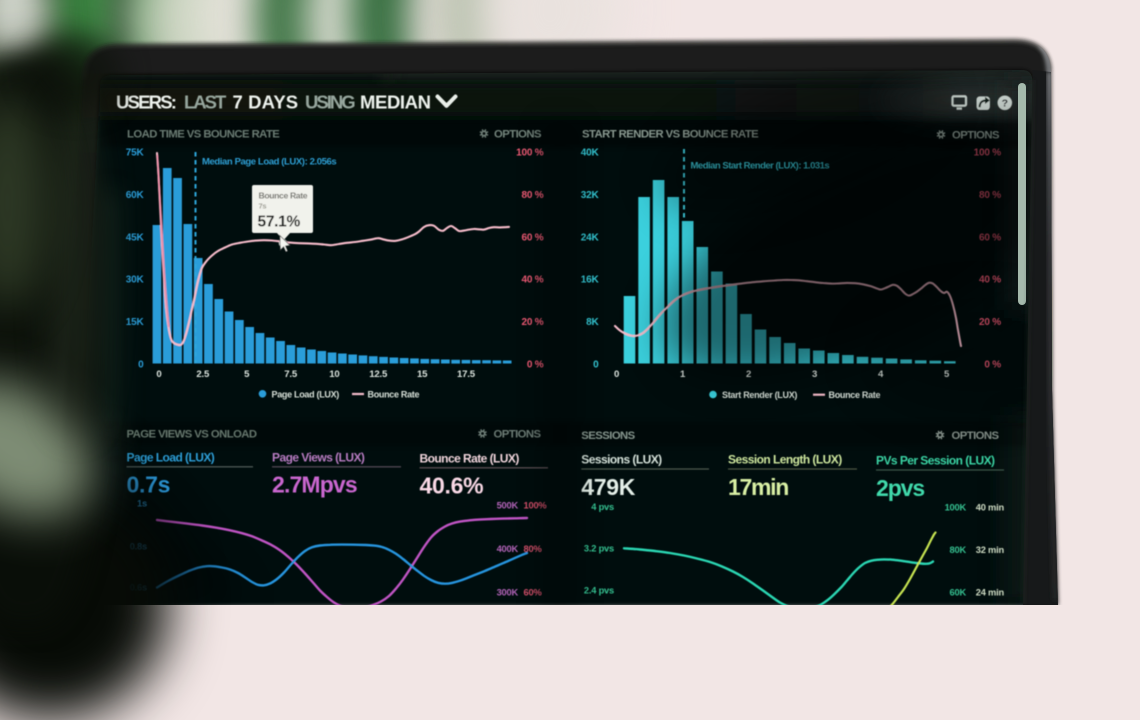 The image size is (1140, 720). Describe the element at coordinates (608, 487) in the screenshot. I see `svg-text: 479K` at that location.